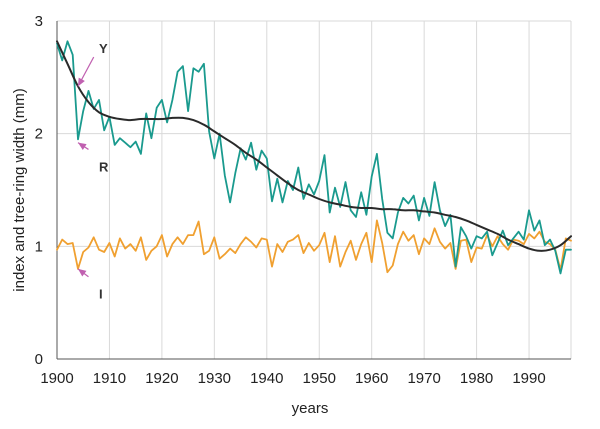 The width and height of the screenshot is (600, 429). I want to click on y-tick-label: 0, so click(39, 359).